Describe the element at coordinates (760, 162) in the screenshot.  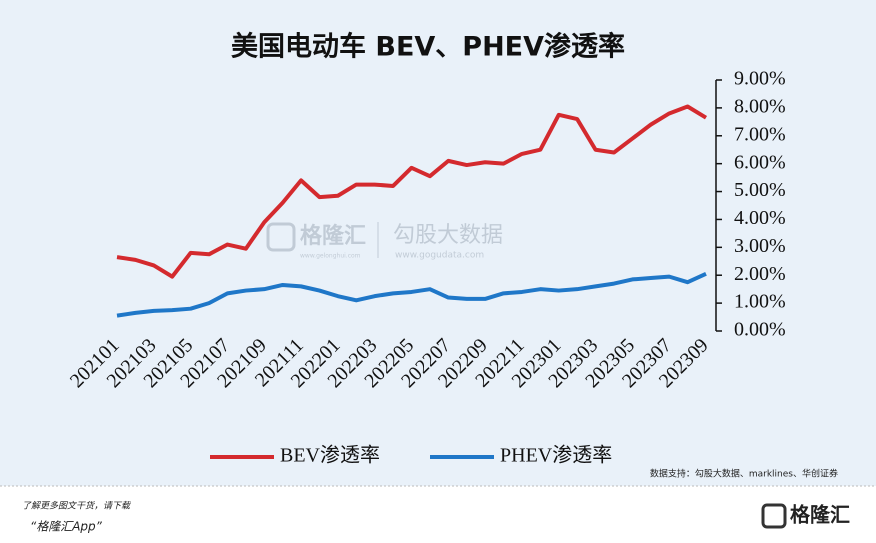
I see `y-tick-label: 6.00%` at that location.